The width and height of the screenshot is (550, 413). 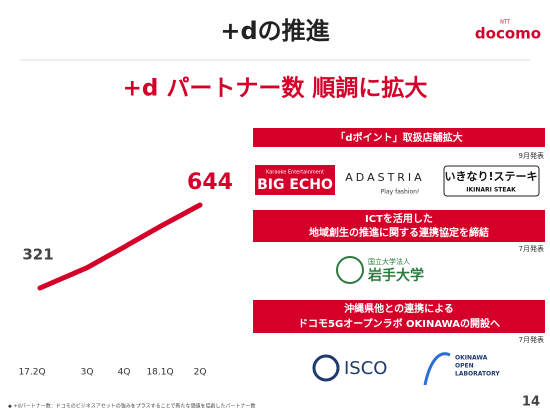 I want to click on logo-text: IKINARI STEAK, so click(x=491, y=190).